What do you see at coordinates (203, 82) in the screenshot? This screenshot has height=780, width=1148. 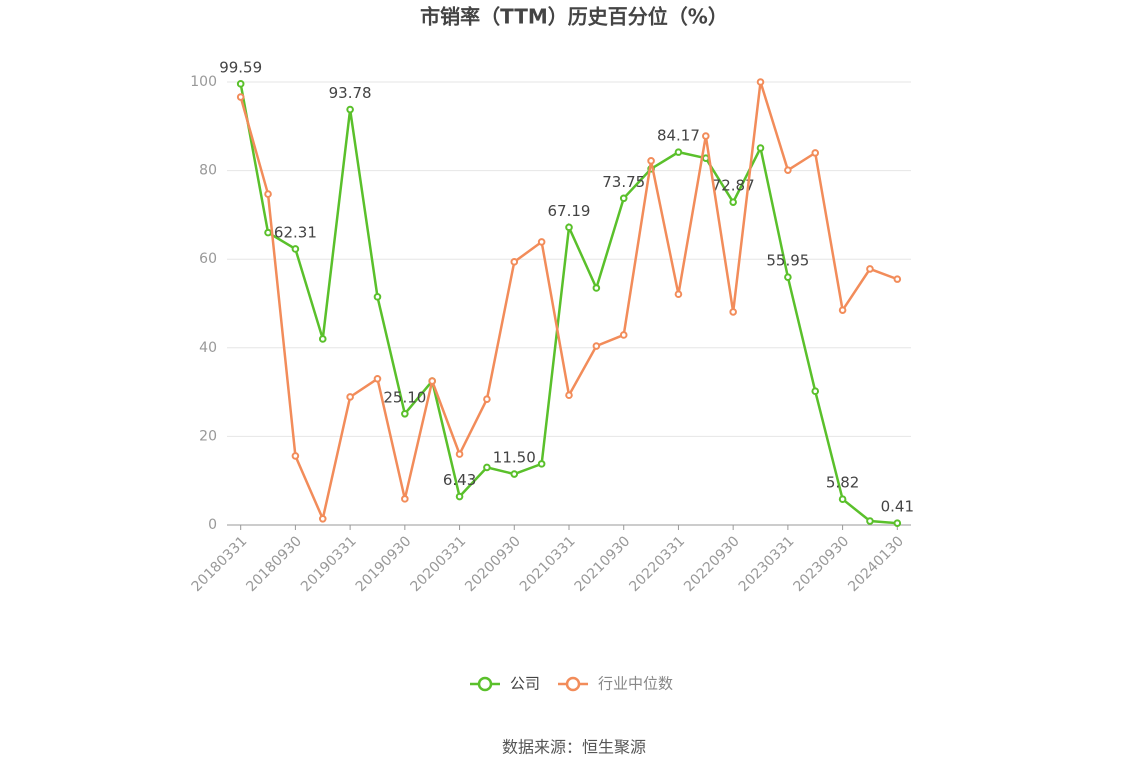 I see `y-tick-label: 100` at bounding box center [203, 82].